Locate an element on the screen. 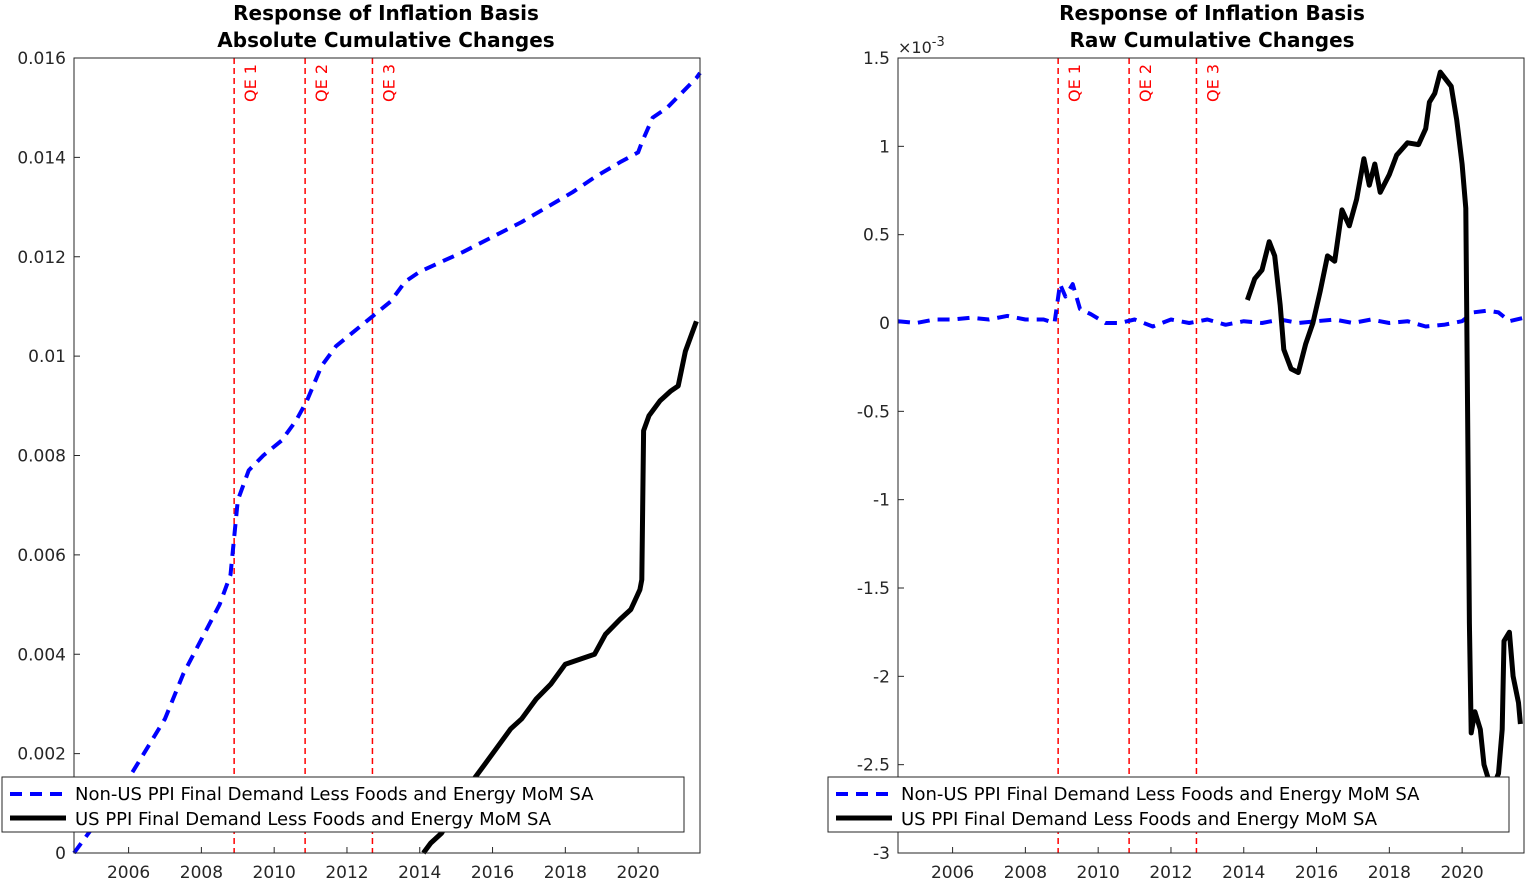 The height and width of the screenshot is (883, 1529). right-title-line-2: Raw Cumulative Changes is located at coordinates (1211, 40).